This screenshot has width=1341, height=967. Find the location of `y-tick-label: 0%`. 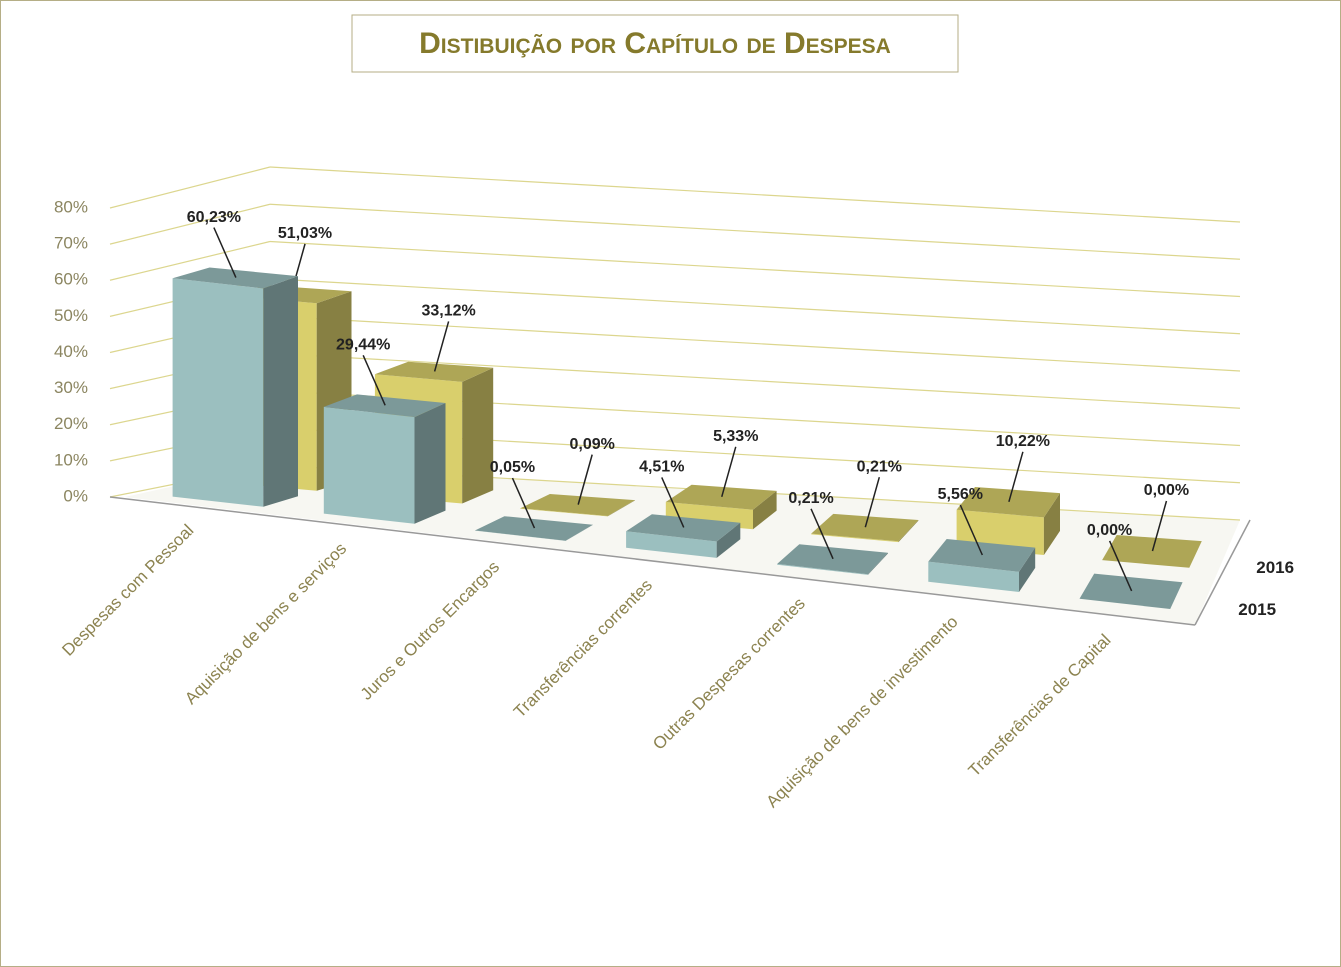

y-tick-label: 0% is located at coordinates (75, 495).